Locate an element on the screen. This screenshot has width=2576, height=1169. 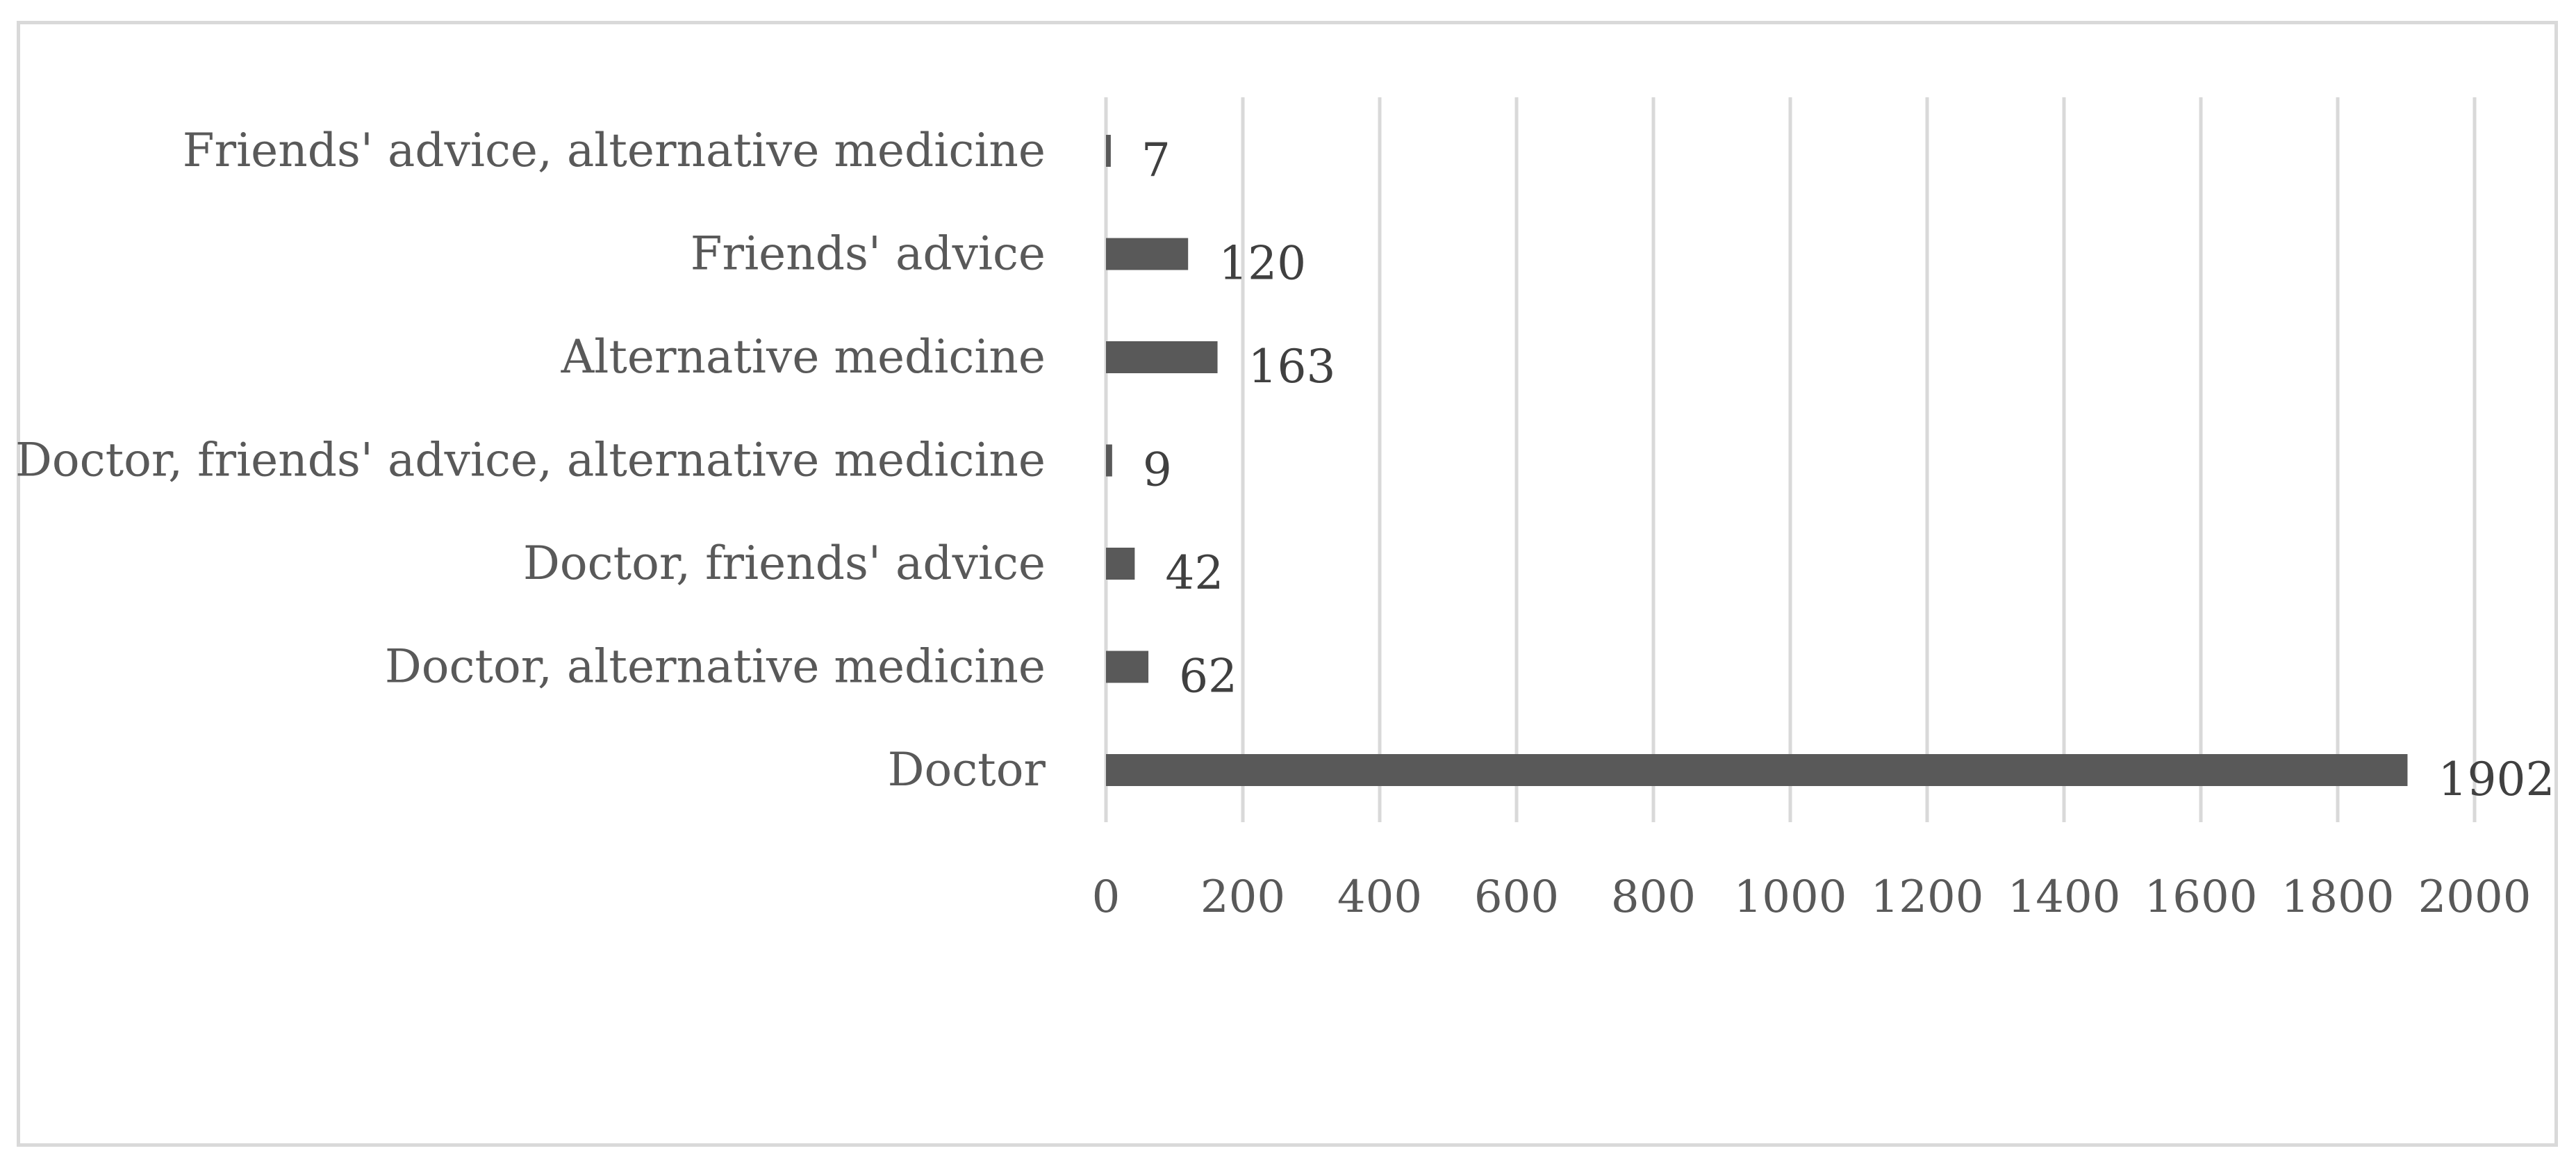
category-label: Alternative medicine is located at coordinates (804, 357).